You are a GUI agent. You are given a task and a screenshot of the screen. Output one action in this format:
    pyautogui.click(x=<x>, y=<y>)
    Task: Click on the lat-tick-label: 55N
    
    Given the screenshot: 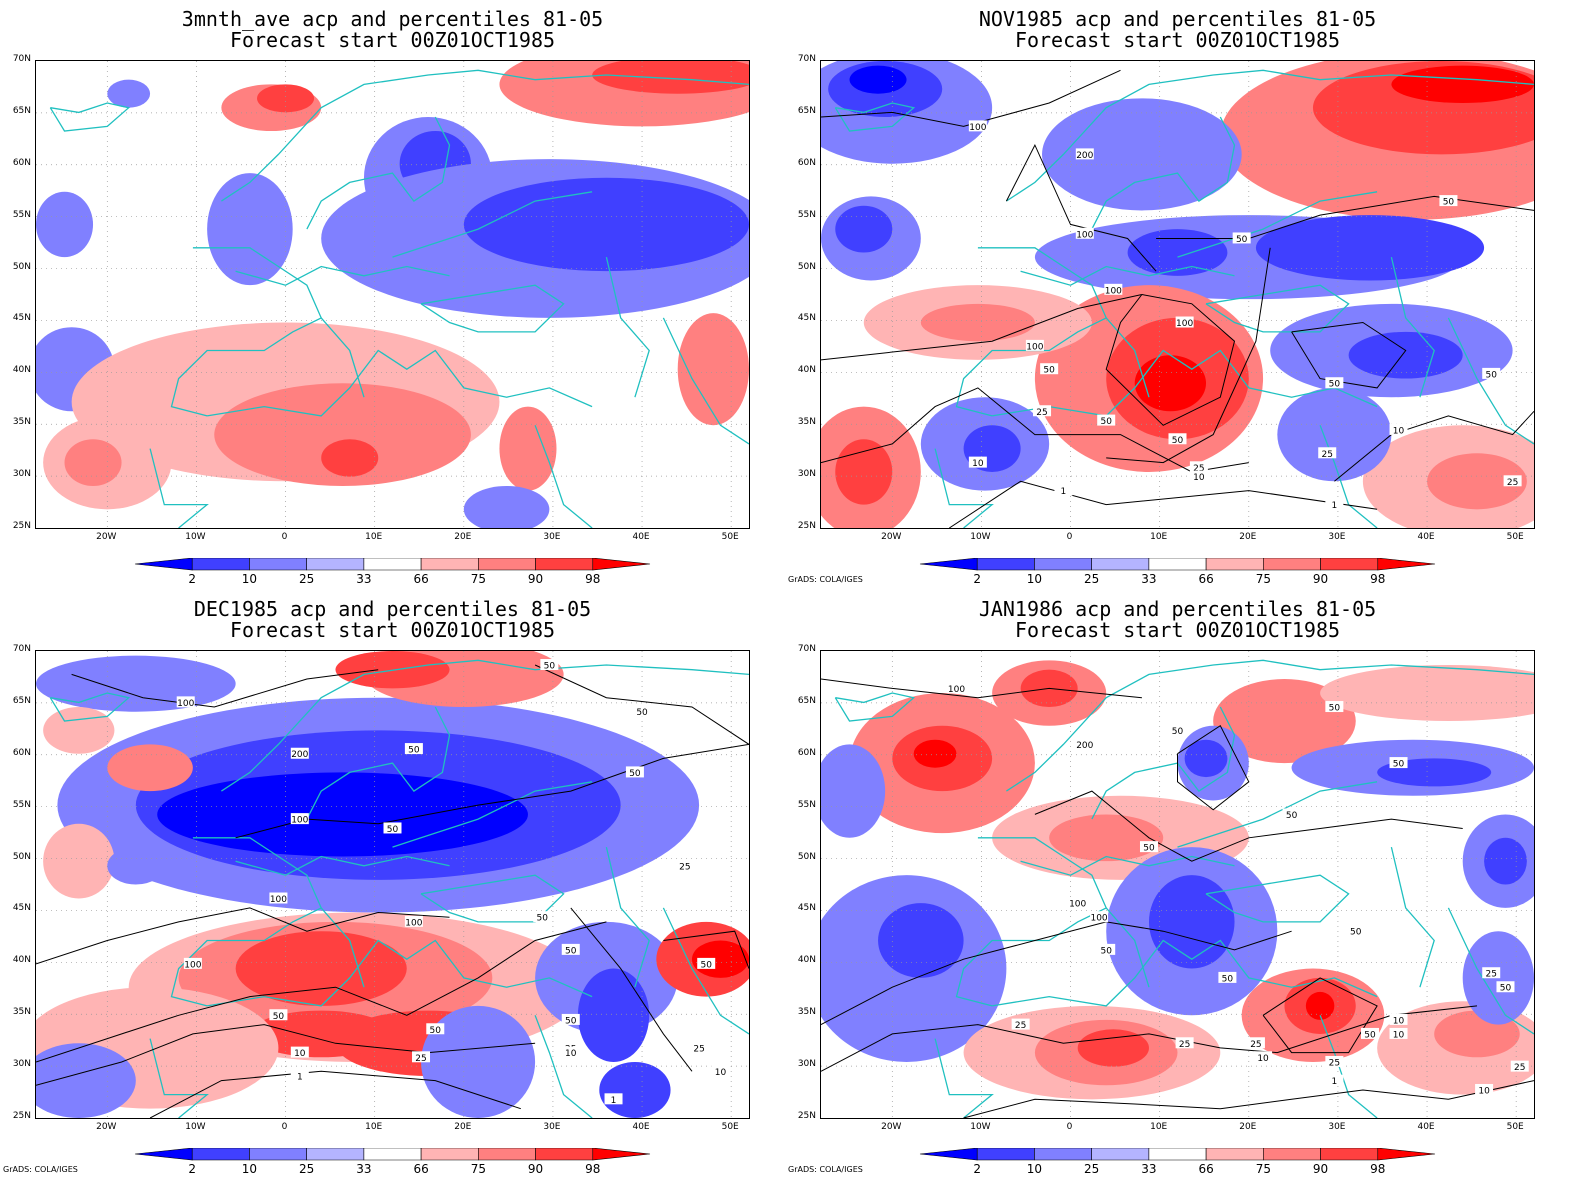 What is the action you would take?
    pyautogui.click(x=806, y=214)
    